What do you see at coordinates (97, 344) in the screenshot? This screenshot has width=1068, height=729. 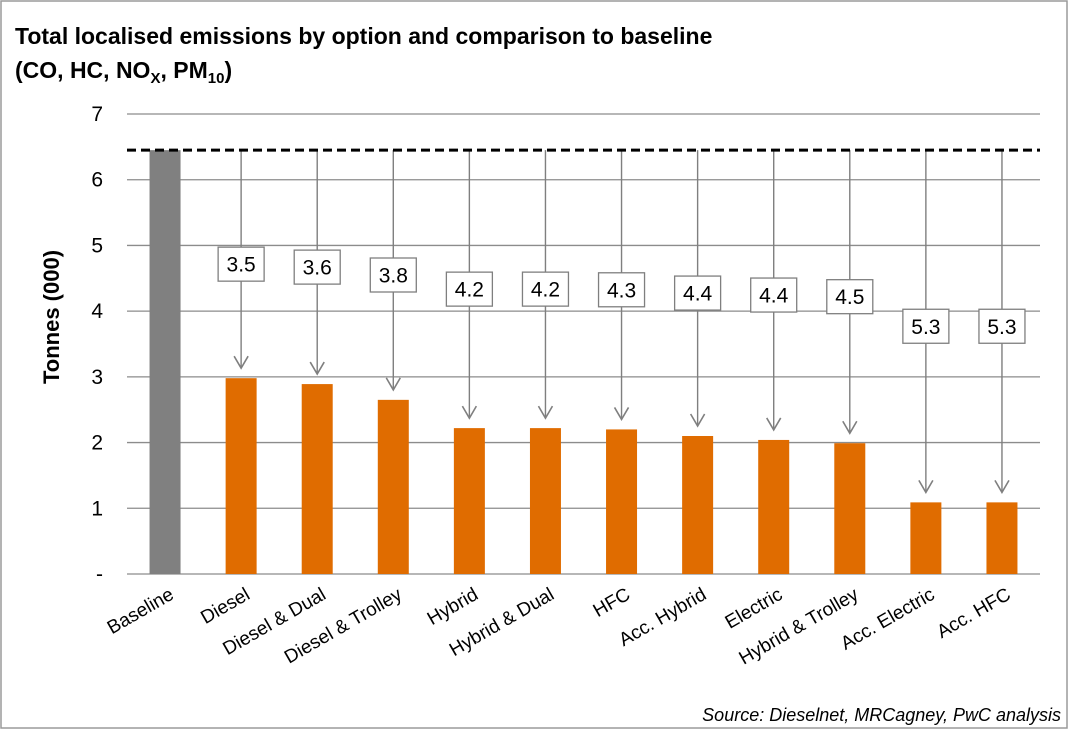 I see `y-axis-ticks: - 1 2 3 4 5 6 7` at bounding box center [97, 344].